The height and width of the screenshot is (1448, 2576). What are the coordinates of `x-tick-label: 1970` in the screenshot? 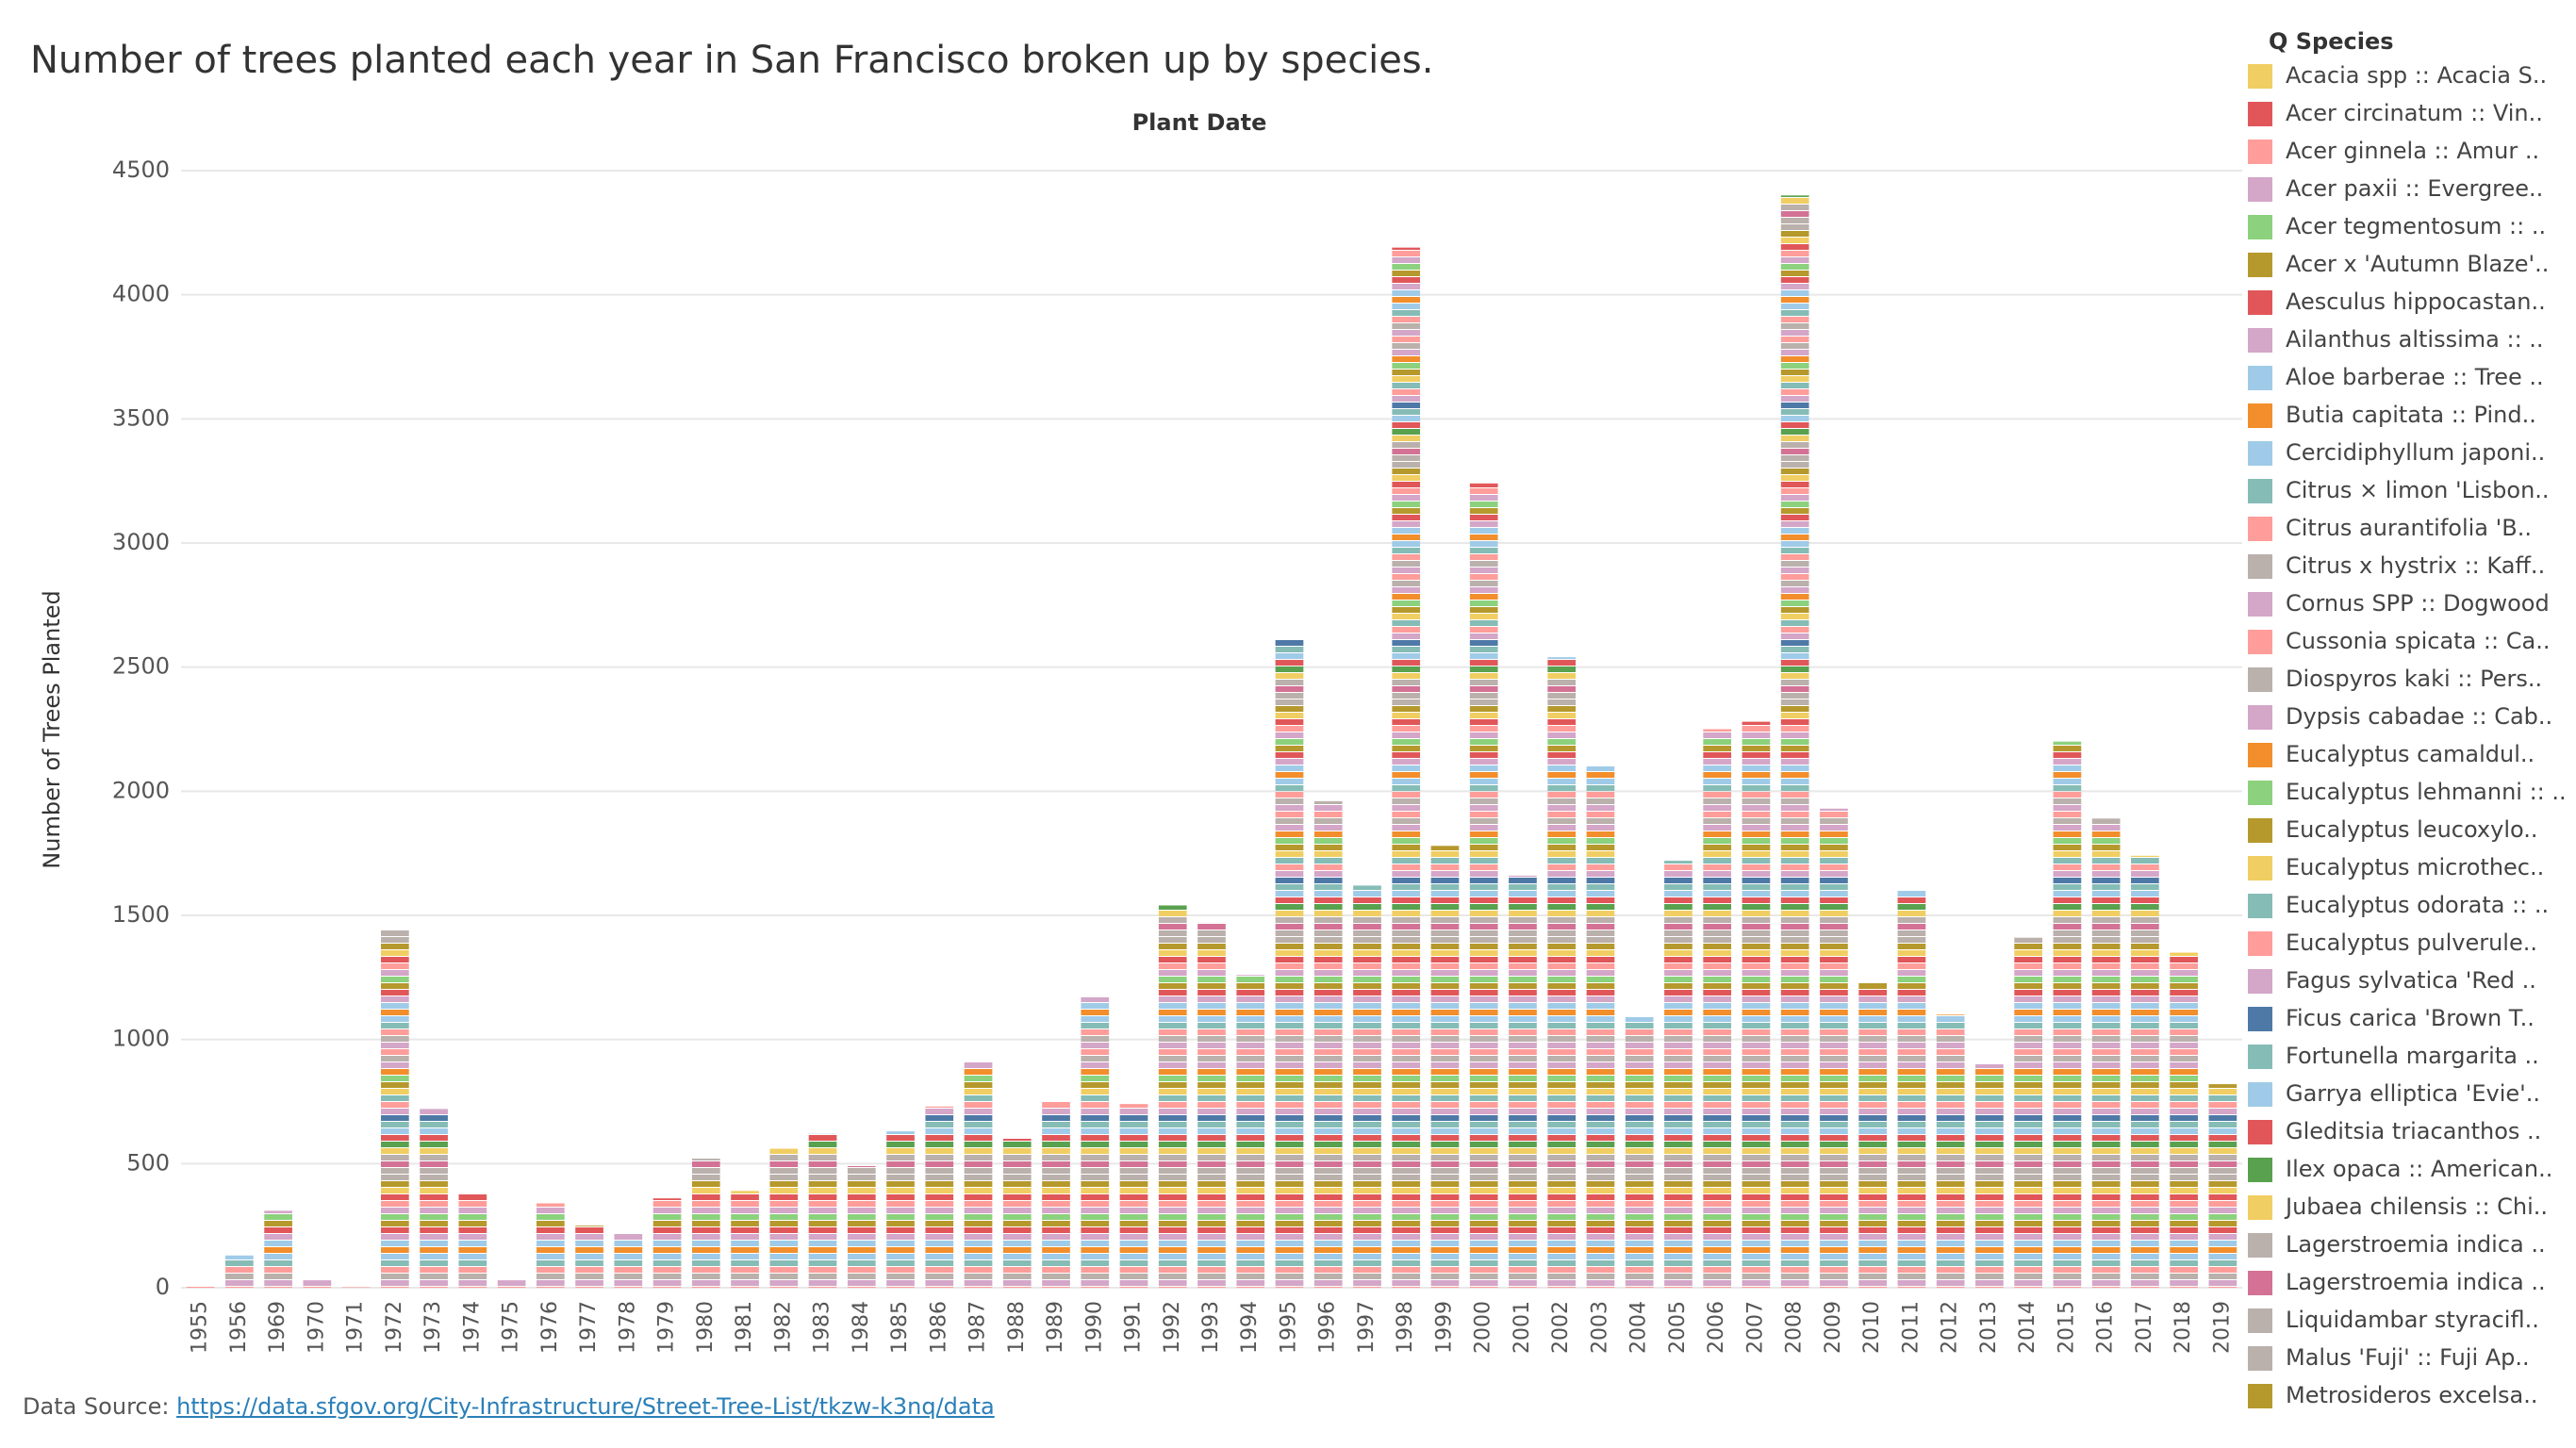 It's located at (316, 1327).